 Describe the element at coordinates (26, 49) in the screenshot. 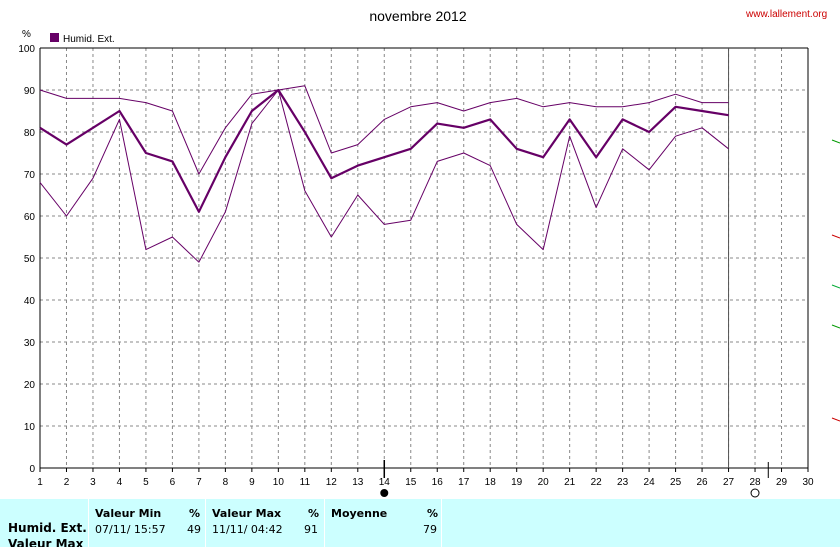

I see `y-tick-label: 100` at that location.